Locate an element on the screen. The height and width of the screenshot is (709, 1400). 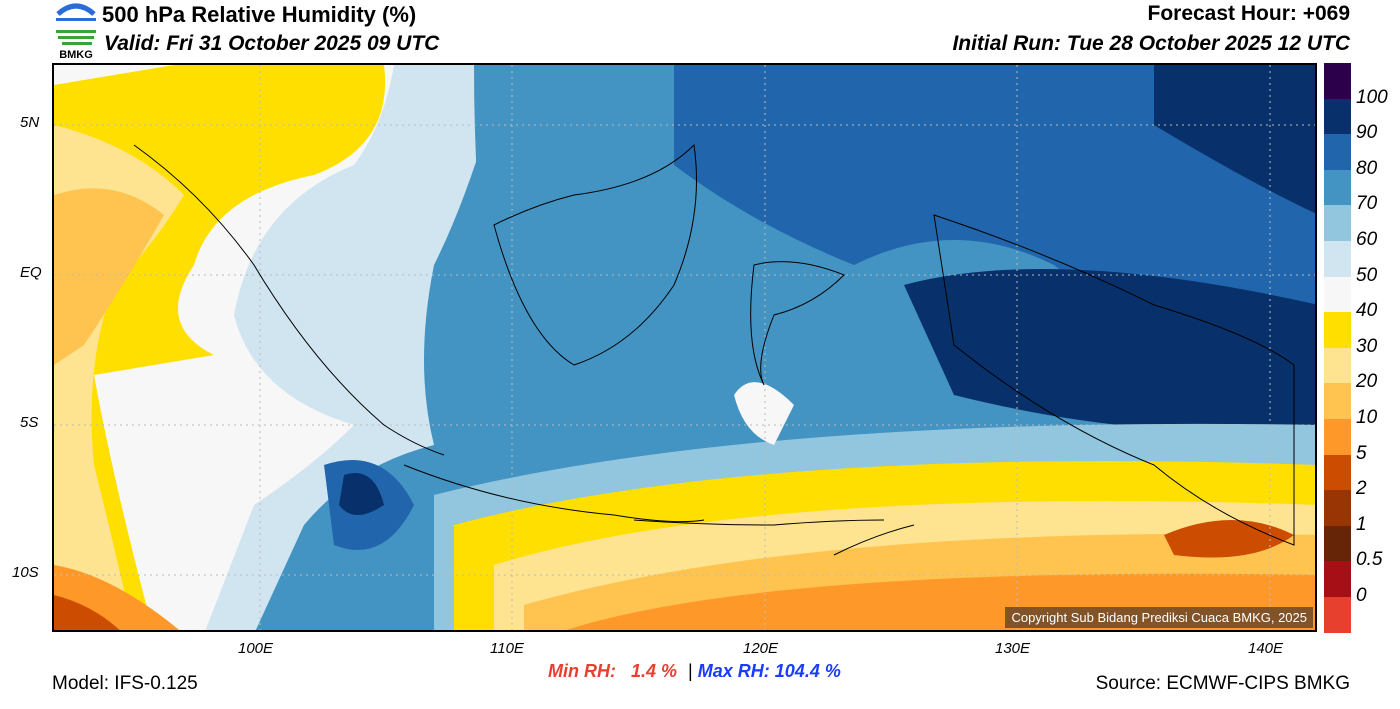
lat-label-eq: EQ is located at coordinates (31, 272).